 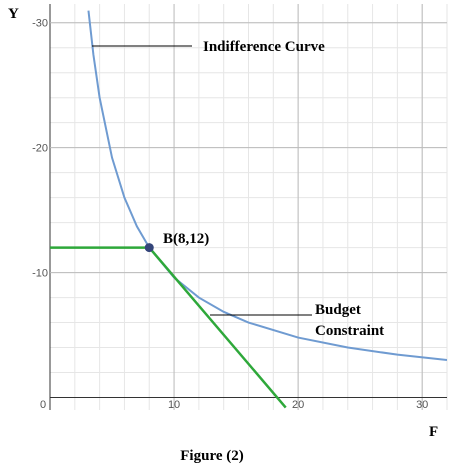 I want to click on x-tick-label: 30, so click(x=422, y=405).